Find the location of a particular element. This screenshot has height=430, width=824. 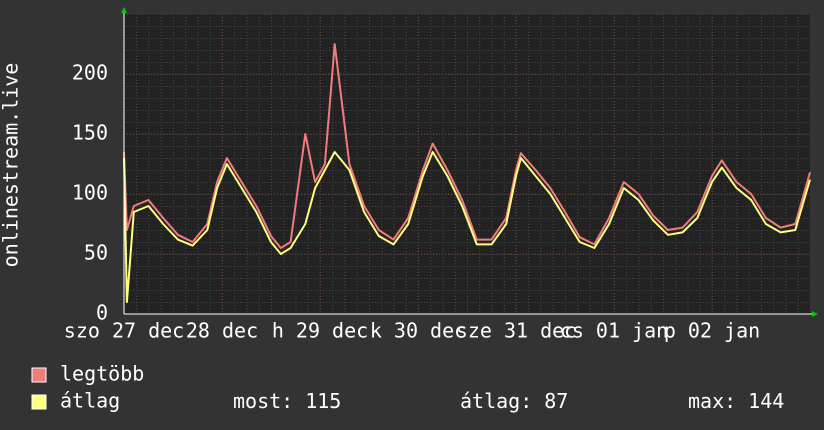

x-tick-label: k 30 dec is located at coordinates (418, 331).